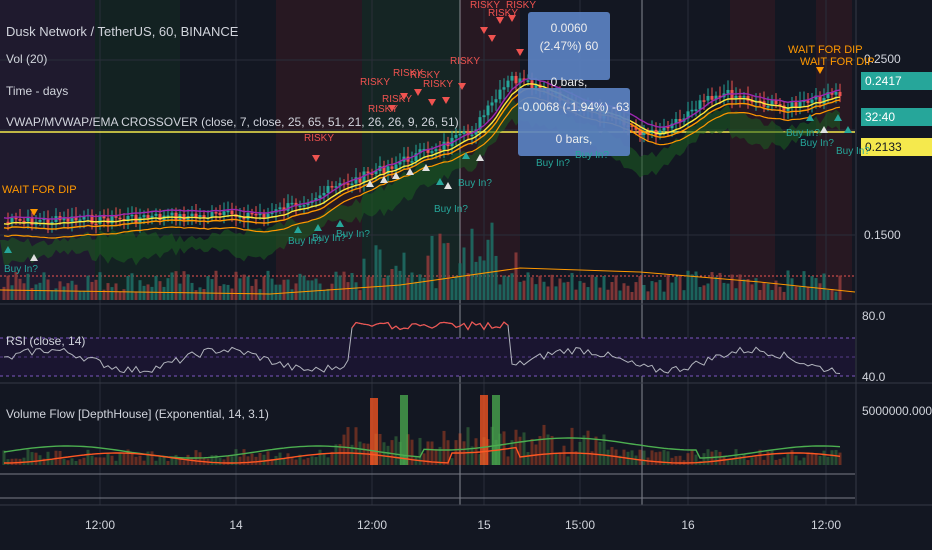  I want to click on time-indicator-label: Time - days, so click(37, 91).